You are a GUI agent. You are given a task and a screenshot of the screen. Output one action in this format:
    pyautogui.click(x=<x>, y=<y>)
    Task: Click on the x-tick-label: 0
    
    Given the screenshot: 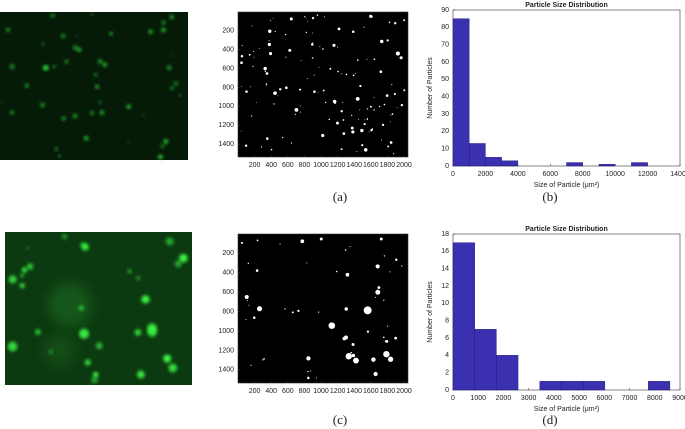 What is the action you would take?
    pyautogui.click(x=453, y=398)
    